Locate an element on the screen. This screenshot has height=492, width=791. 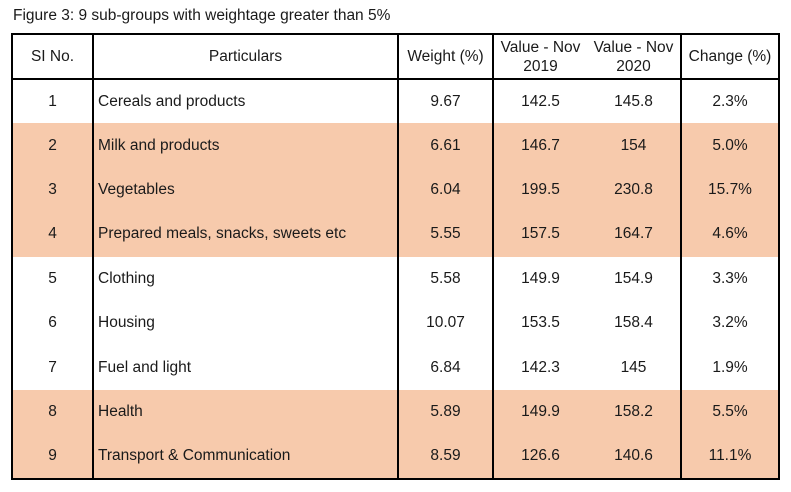
header-value-2019-line1: Value - Nov is located at coordinates (540, 47).